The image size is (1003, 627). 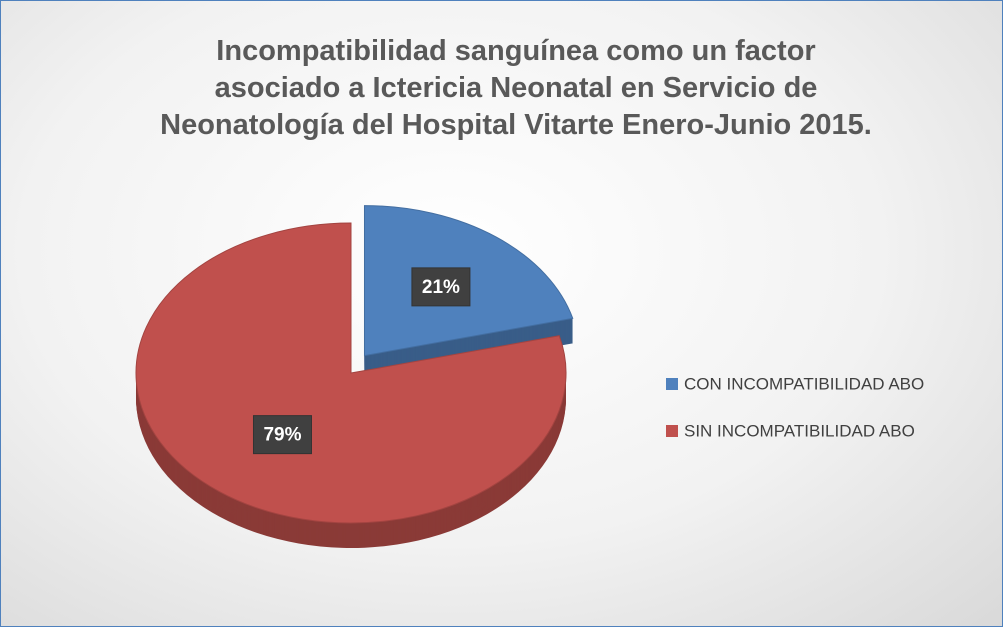 I want to click on data-label: 79%, so click(x=282, y=435).